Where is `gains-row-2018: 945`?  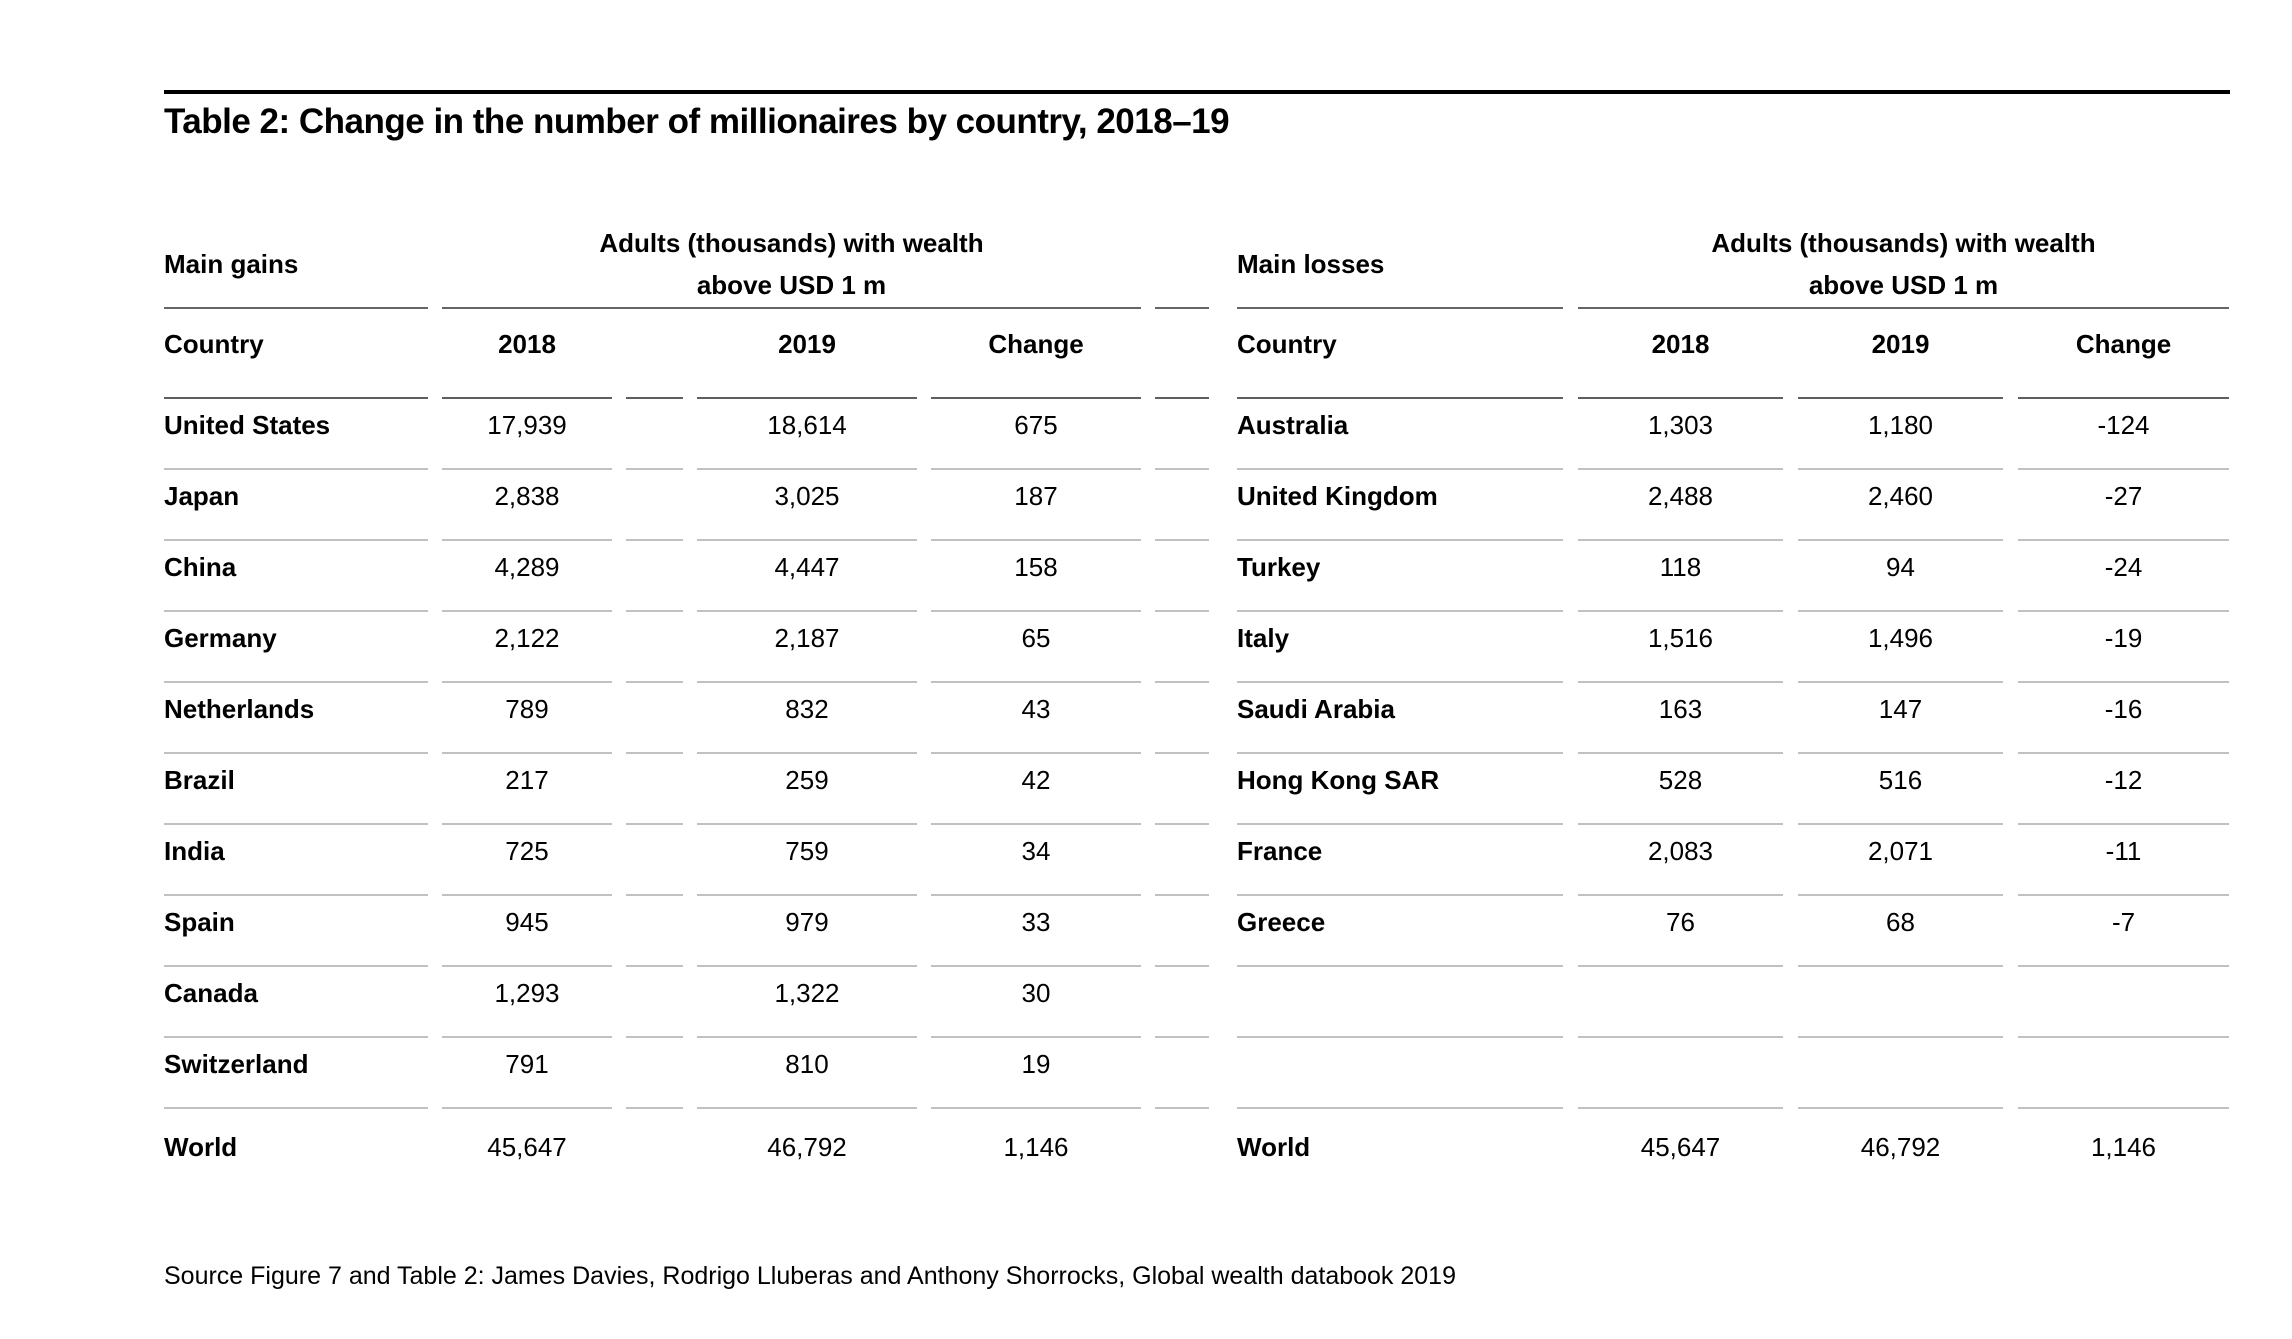
gains-row-2018: 945 is located at coordinates (527, 931).